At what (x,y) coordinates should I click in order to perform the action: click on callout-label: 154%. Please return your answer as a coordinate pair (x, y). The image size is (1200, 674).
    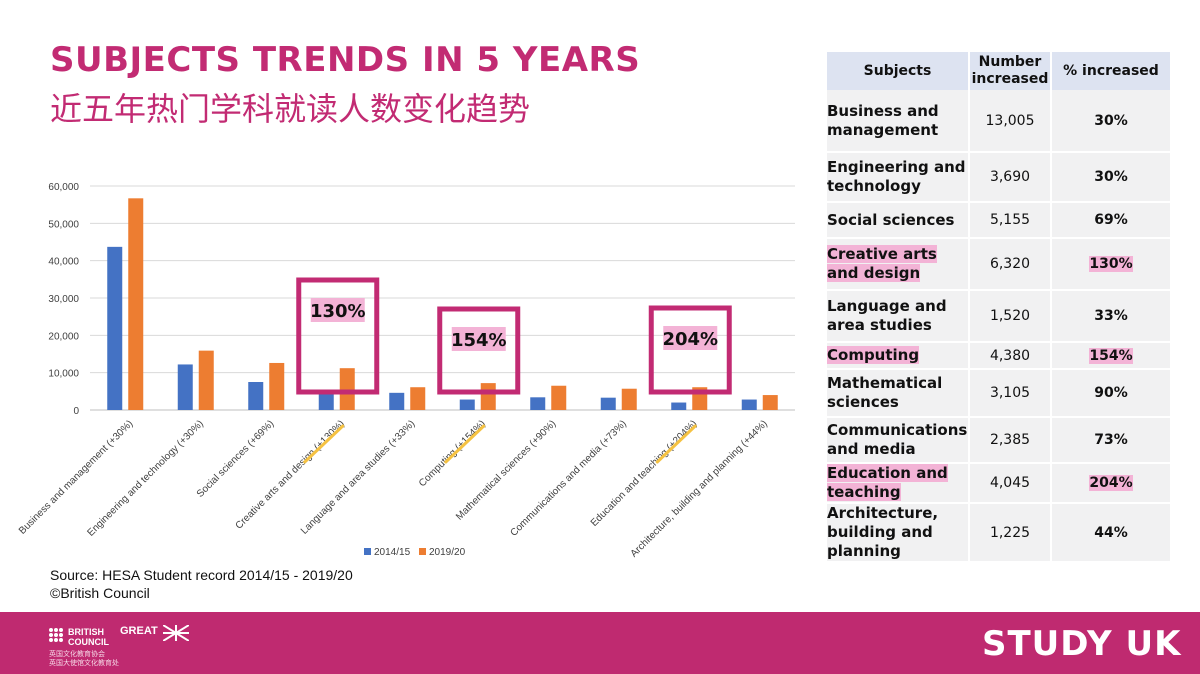
    Looking at the image, I should click on (479, 340).